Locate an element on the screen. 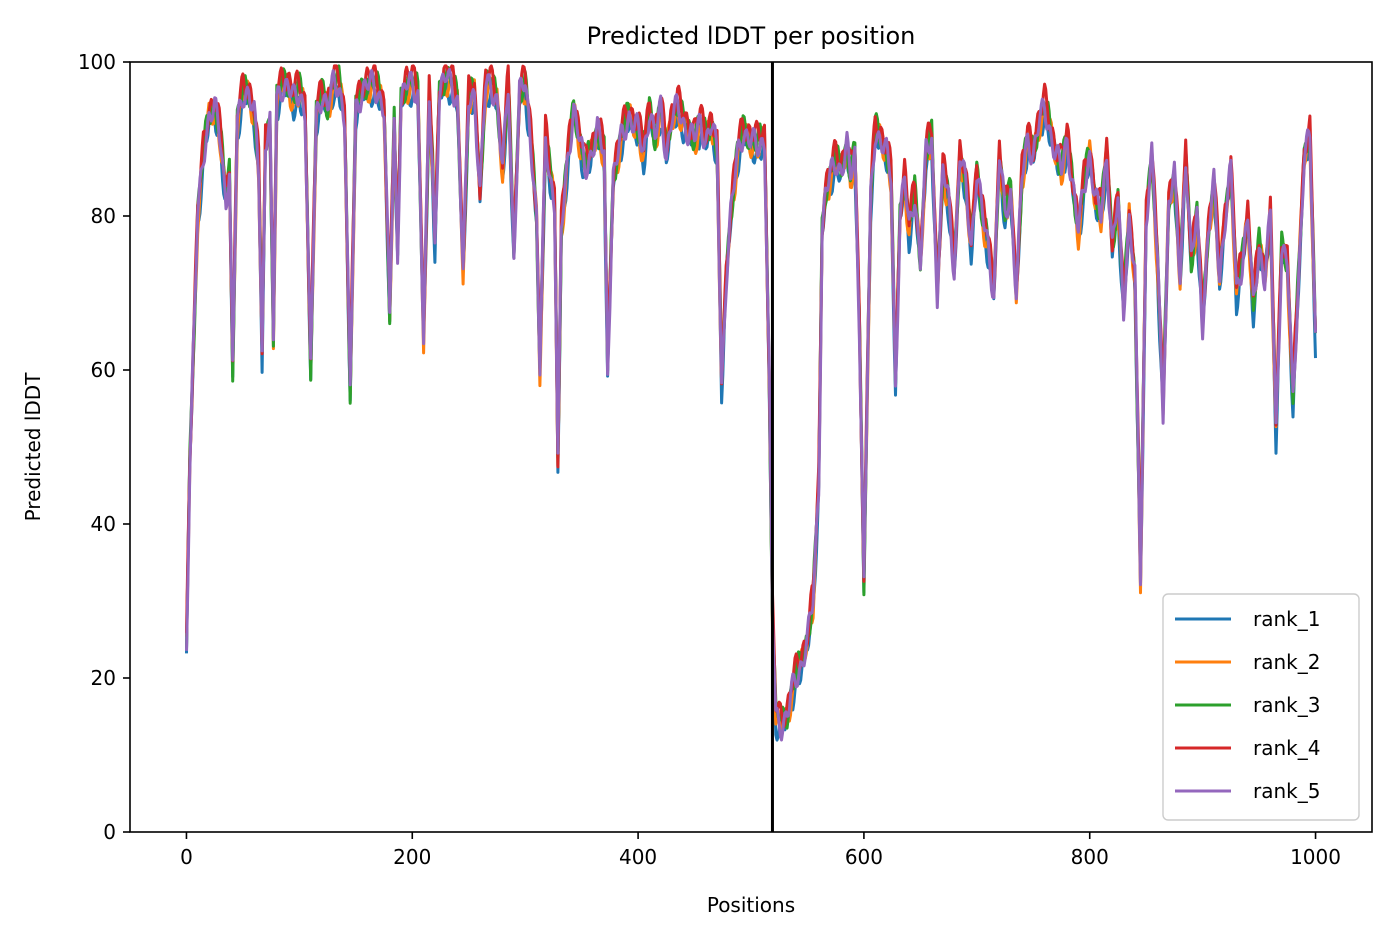  y-tick-label: 100 is located at coordinates (97, 62).